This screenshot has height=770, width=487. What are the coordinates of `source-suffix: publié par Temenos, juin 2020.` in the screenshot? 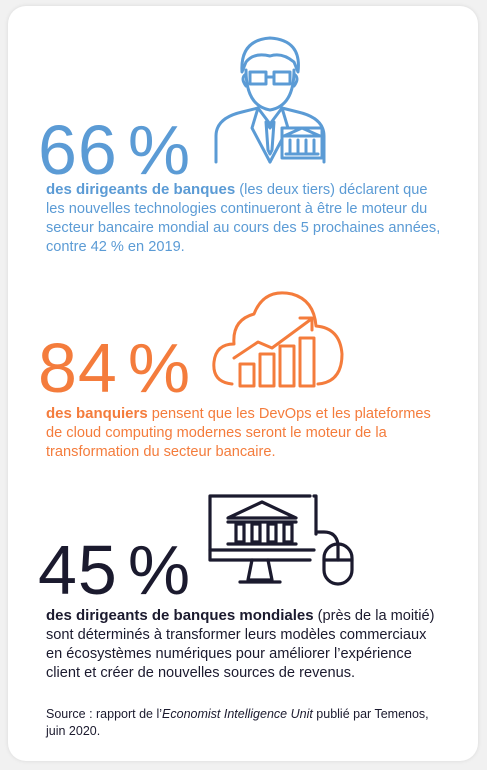 It's located at (237, 722).